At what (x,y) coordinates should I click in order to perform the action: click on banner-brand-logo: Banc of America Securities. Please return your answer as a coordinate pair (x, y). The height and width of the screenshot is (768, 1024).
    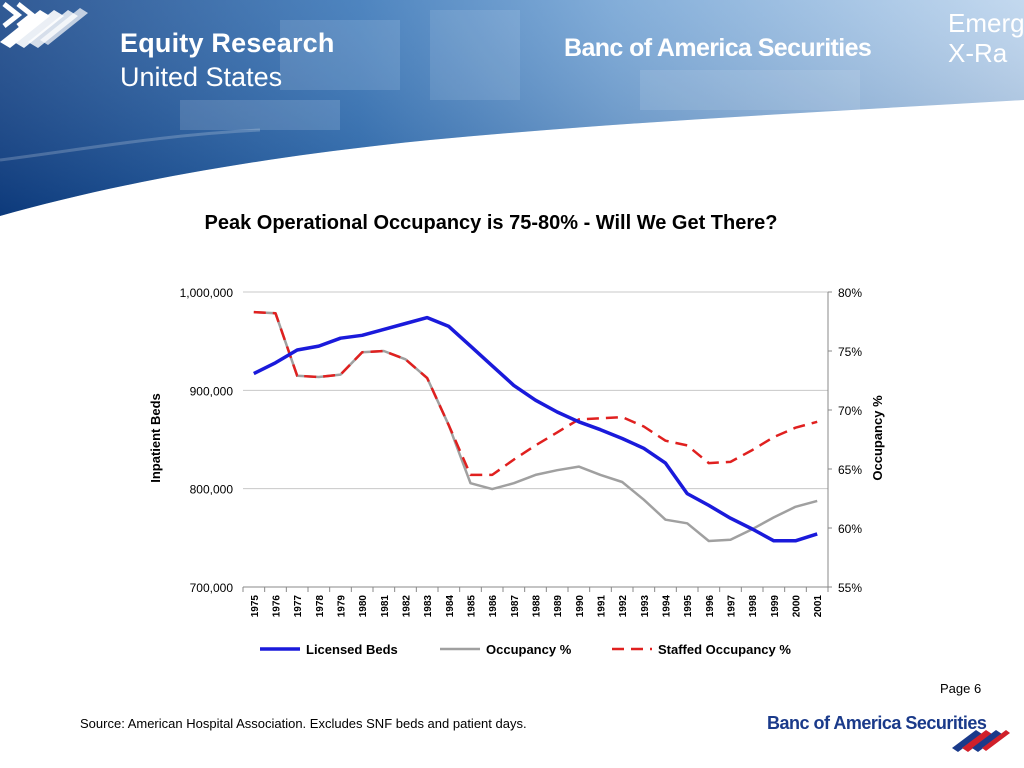
    Looking at the image, I should click on (718, 48).